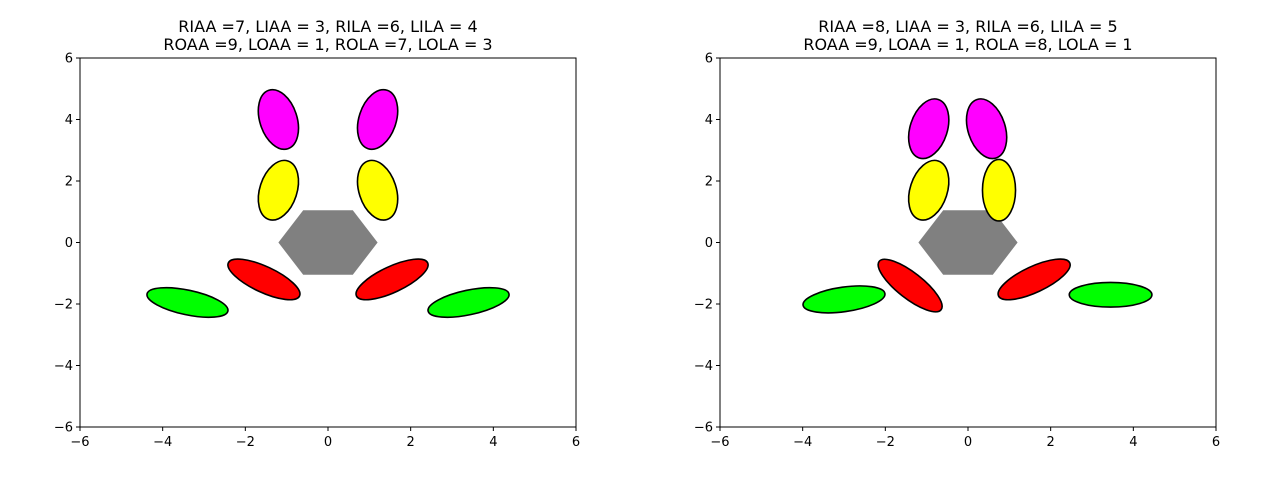  Describe the element at coordinates (967, 44) in the screenshot. I see `panel-right-title-line-2: ROAA =9, LOAA = 1, ROLA =8, LOLA = 1` at that location.